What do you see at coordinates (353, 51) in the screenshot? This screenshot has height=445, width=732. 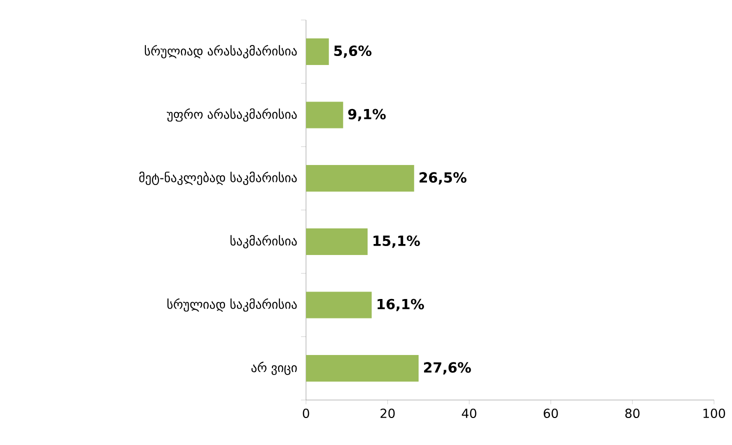 I see `data-label: 5,6%` at bounding box center [353, 51].